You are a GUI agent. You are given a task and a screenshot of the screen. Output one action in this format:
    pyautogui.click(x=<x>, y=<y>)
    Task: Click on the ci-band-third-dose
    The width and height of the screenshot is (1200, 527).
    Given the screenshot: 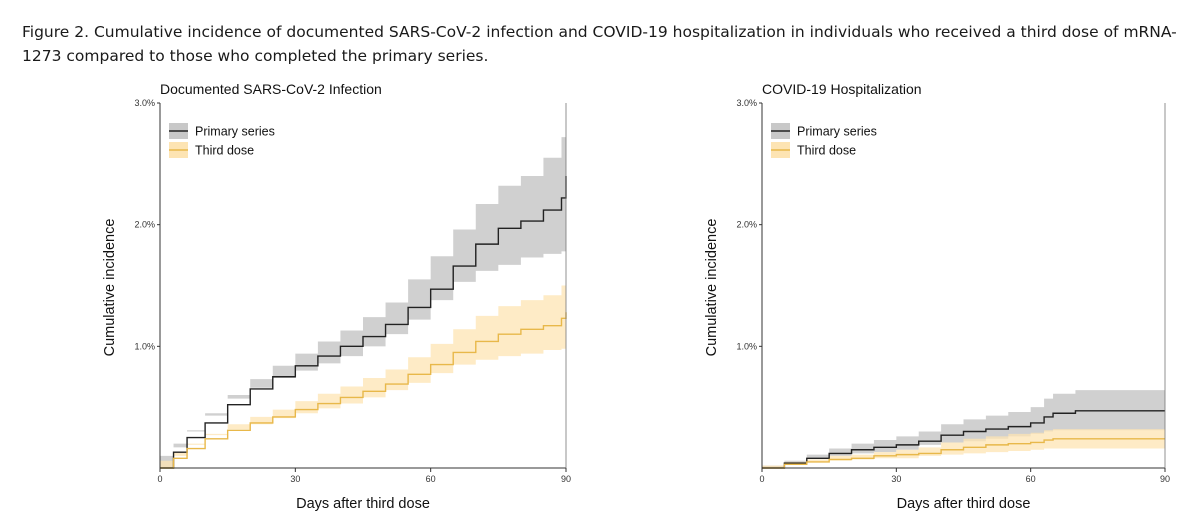 What is the action you would take?
    pyautogui.click(x=363, y=376)
    